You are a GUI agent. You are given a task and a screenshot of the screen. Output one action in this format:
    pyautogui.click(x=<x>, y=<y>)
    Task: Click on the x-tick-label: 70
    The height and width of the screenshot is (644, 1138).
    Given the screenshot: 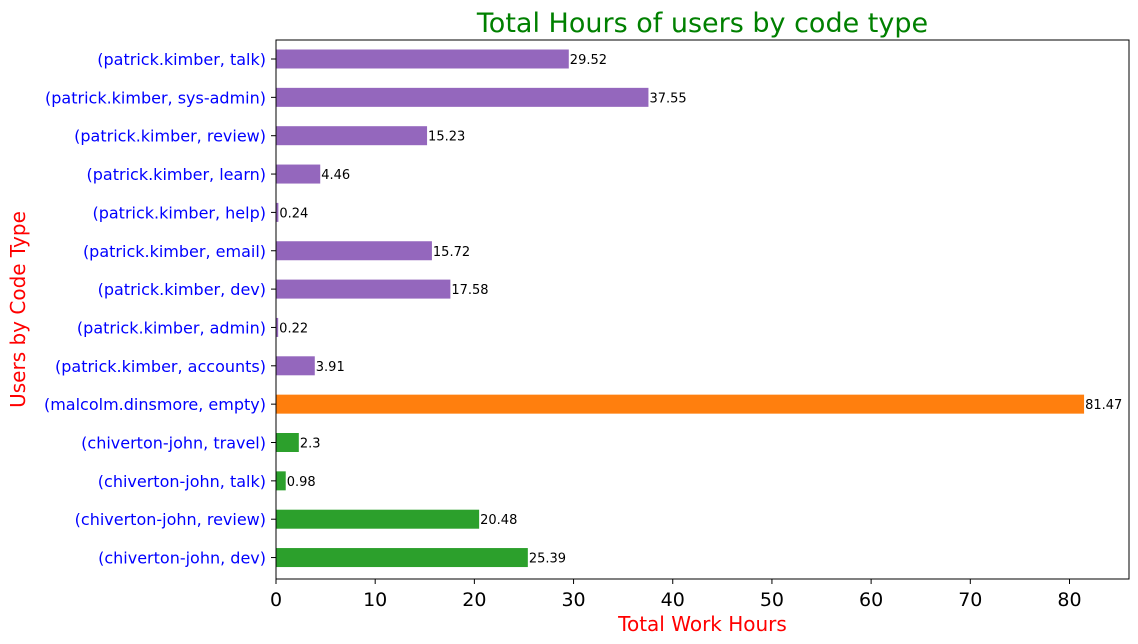 What is the action you would take?
    pyautogui.click(x=970, y=600)
    